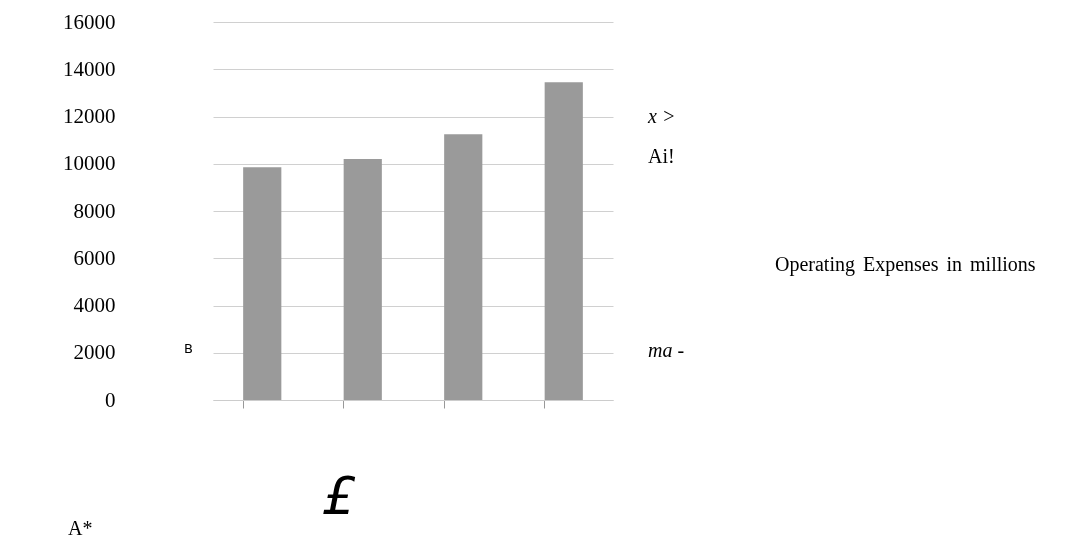 This screenshot has width=1073, height=546. I want to click on text: Ai!, so click(661, 156).